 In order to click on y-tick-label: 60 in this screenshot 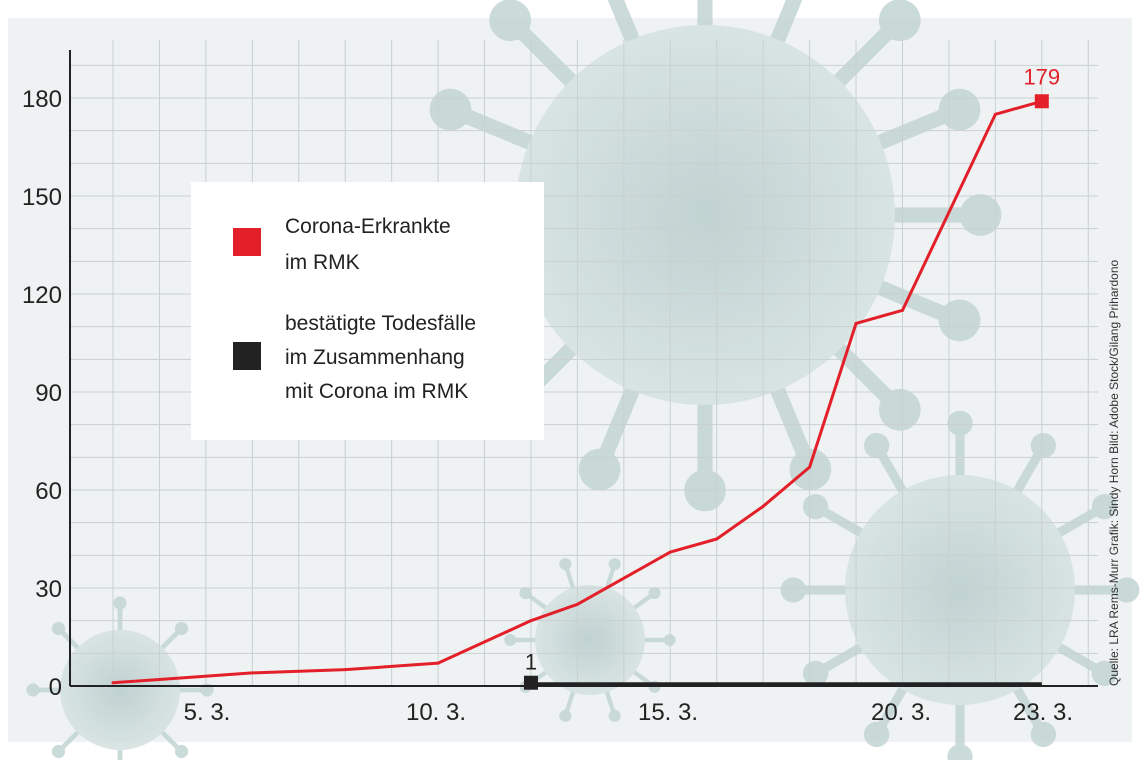, I will do `click(48, 491)`.